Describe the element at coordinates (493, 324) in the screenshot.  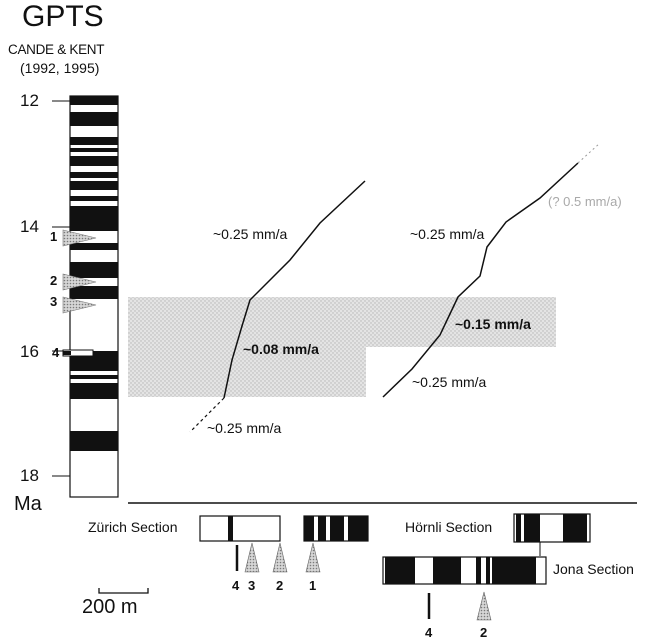
I see `rate-label: ~0.15 mm/a` at that location.